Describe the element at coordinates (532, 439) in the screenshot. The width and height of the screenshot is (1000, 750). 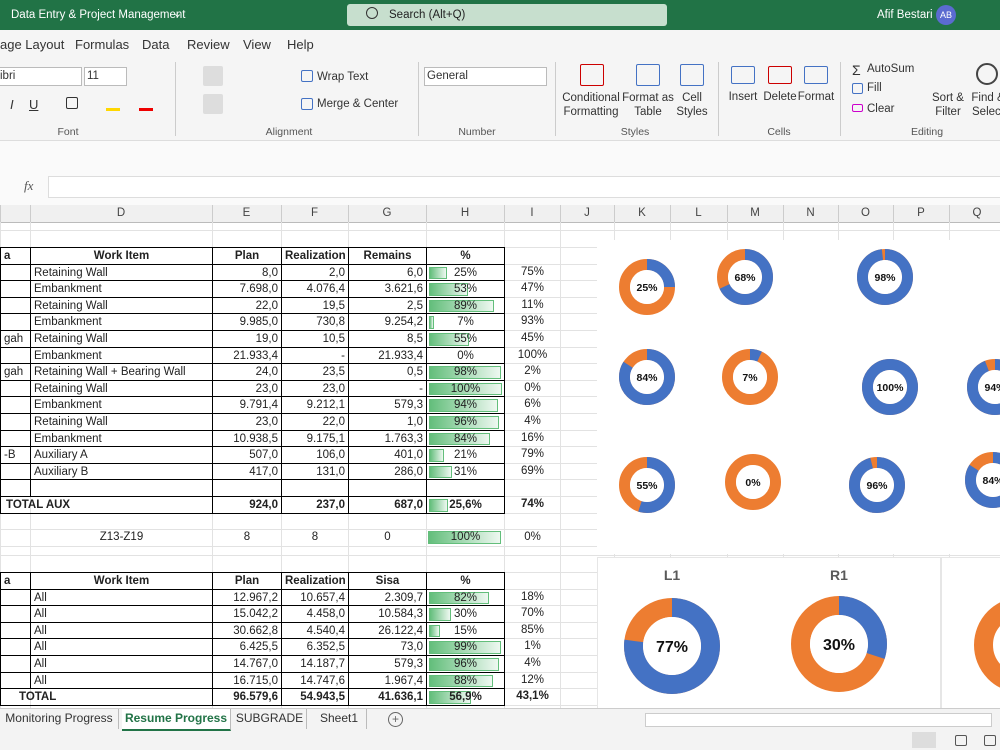
I see `cell: 16%` at that location.